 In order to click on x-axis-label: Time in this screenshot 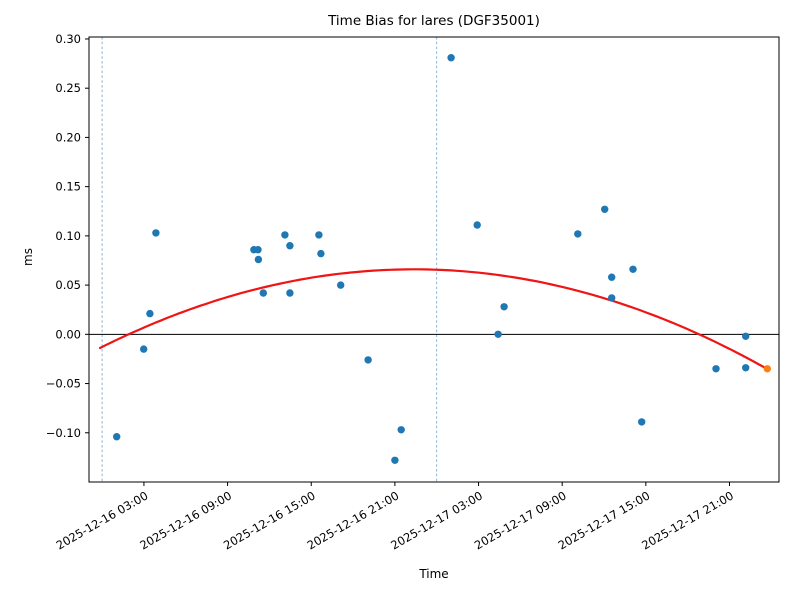, I will do `click(434, 574)`.